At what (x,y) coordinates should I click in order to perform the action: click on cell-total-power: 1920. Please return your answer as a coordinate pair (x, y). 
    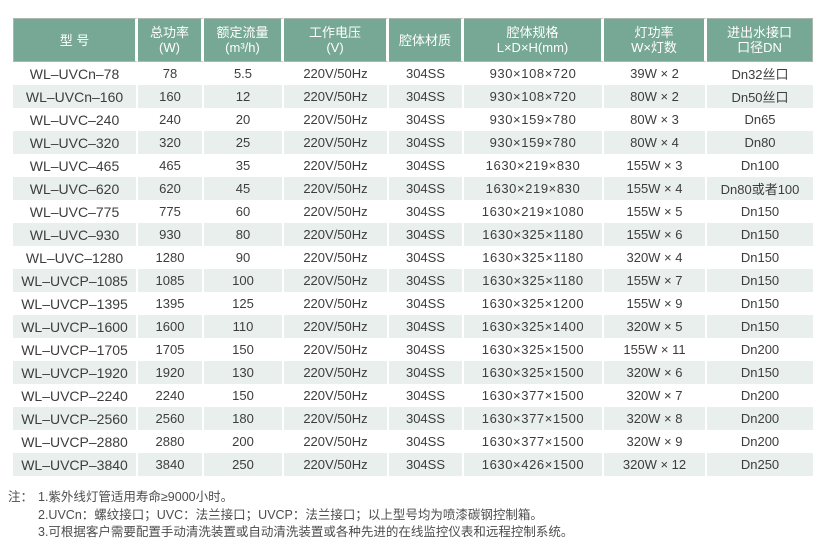
    Looking at the image, I should click on (171, 372).